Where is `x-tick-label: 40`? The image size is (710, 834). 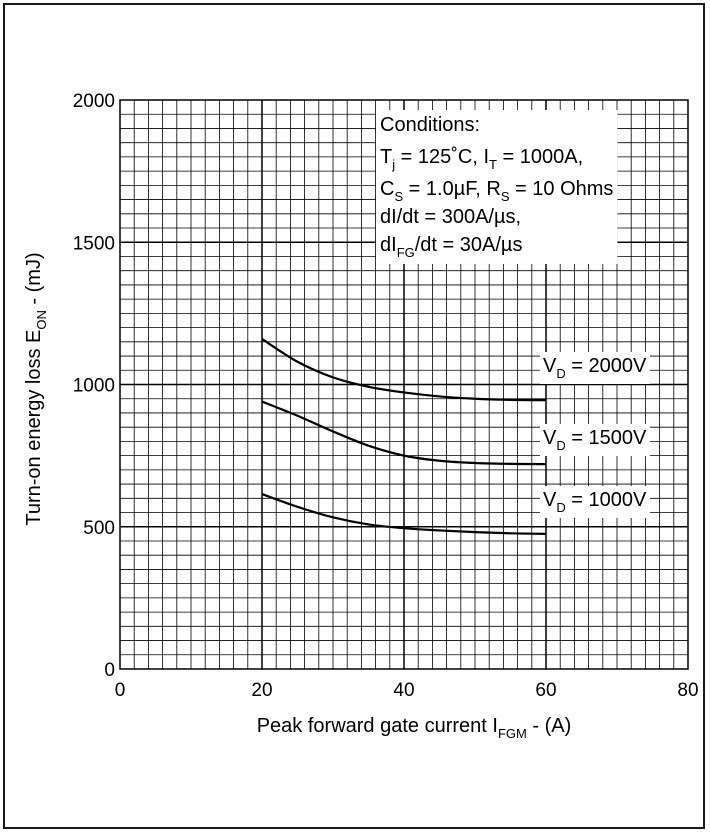 x-tick-label: 40 is located at coordinates (403, 690).